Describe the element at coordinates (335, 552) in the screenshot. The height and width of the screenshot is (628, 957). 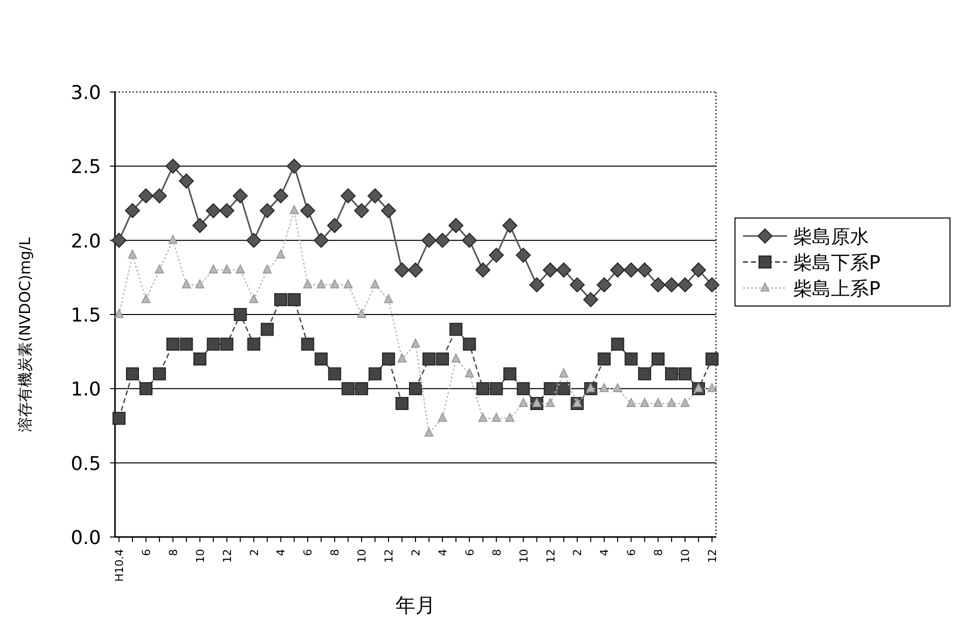
I see `x-tick-label: 8` at that location.